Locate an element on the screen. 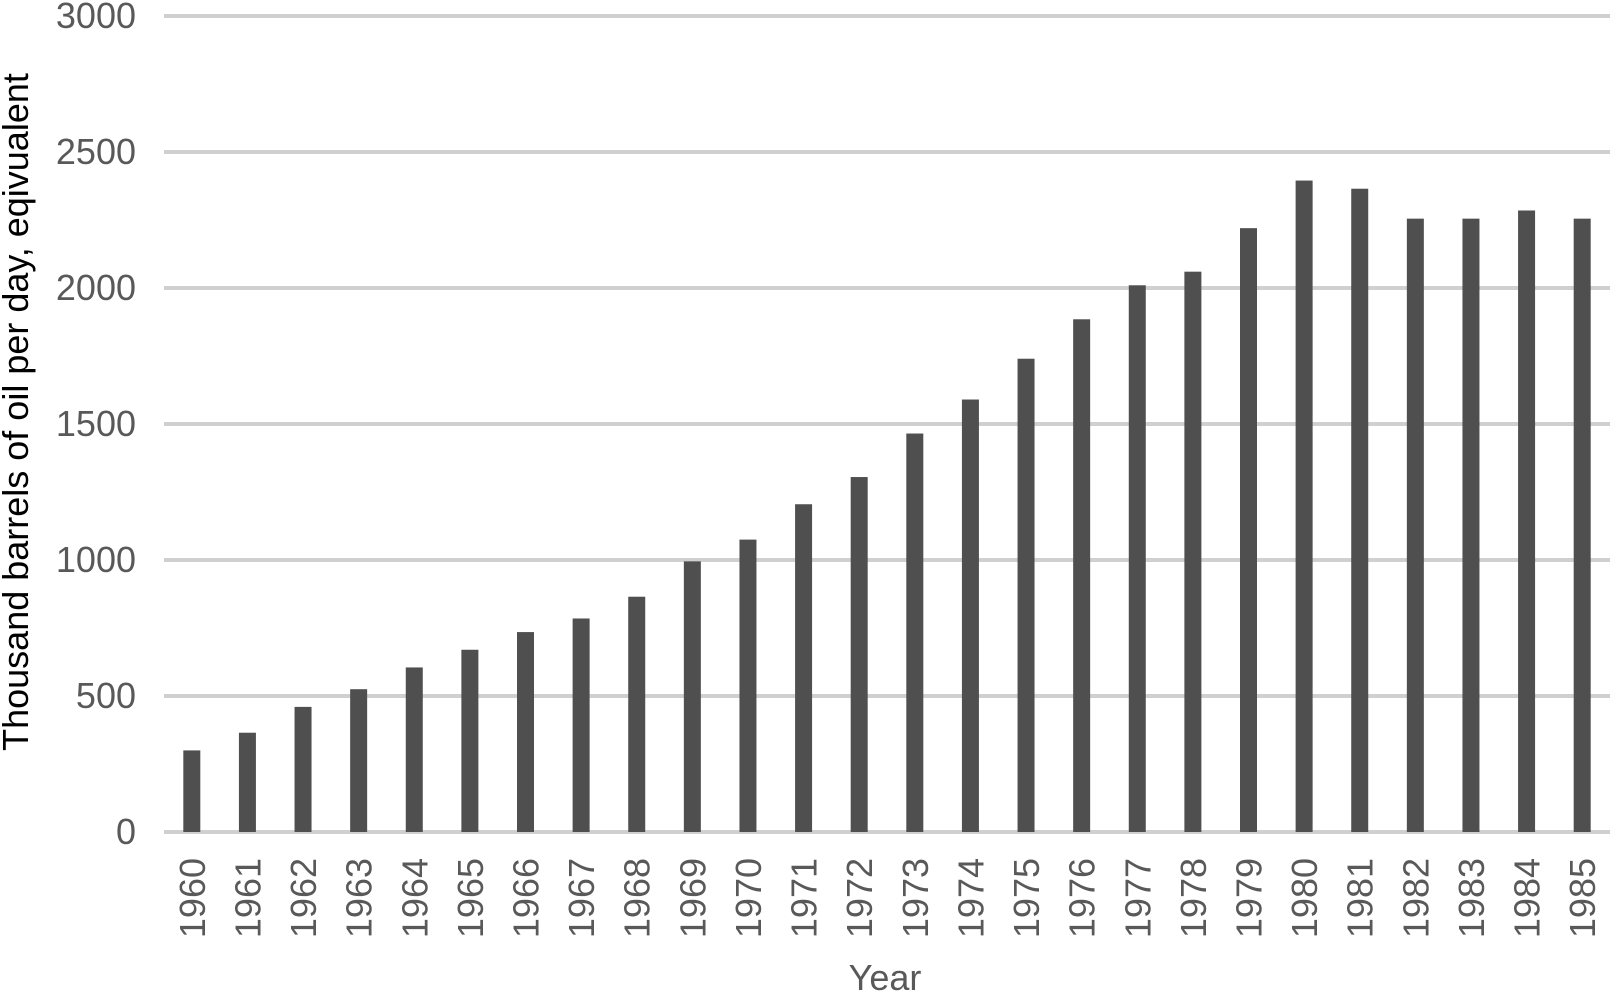 Image resolution: width=1610 pixels, height=993 pixels. x-tick-label: 1961 is located at coordinates (247, 898).